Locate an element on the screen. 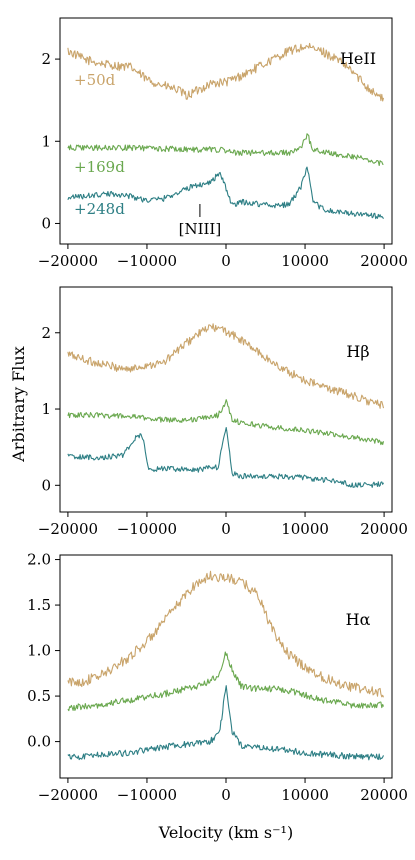  epoch-label: +248d is located at coordinates (99, 209).